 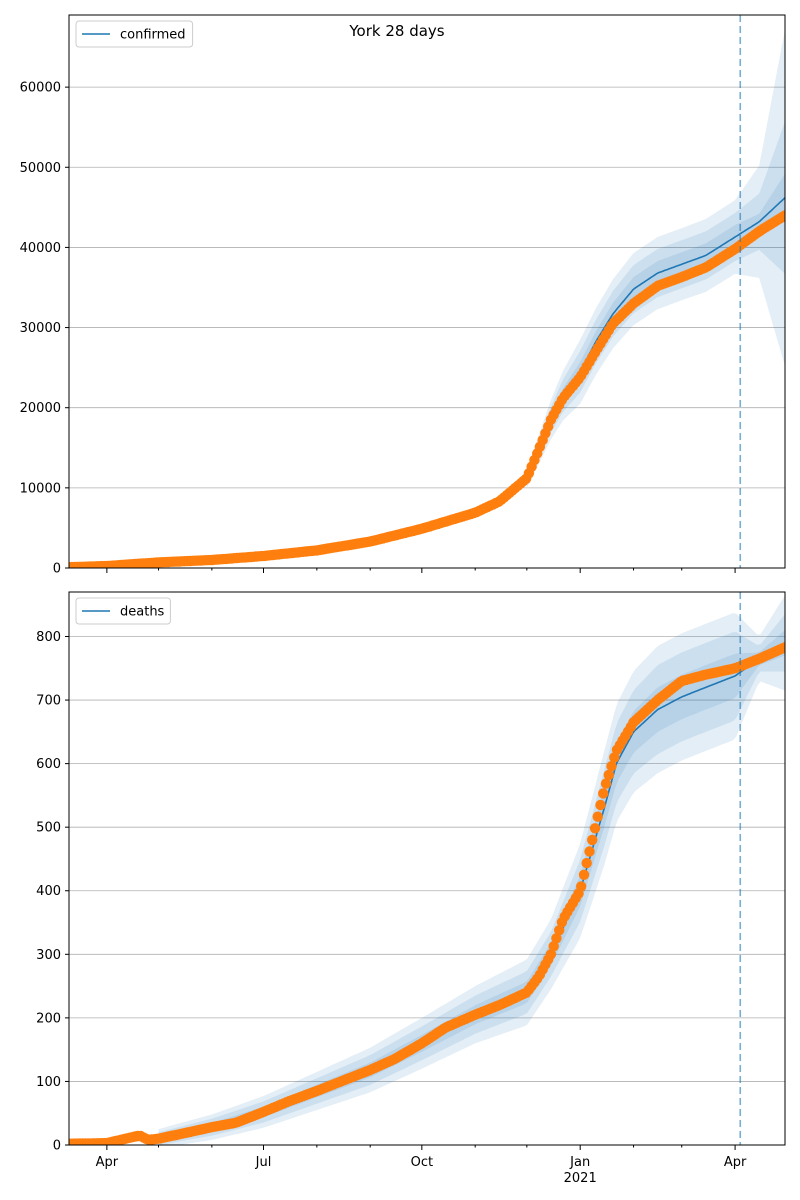 I want to click on y-tick-label: 30000, so click(x=40, y=328).